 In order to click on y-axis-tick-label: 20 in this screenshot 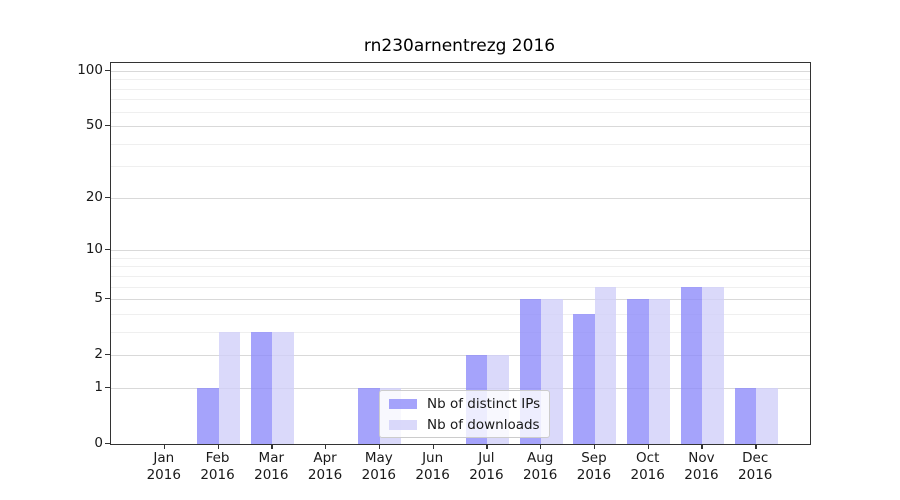, I will do `click(94, 196)`.